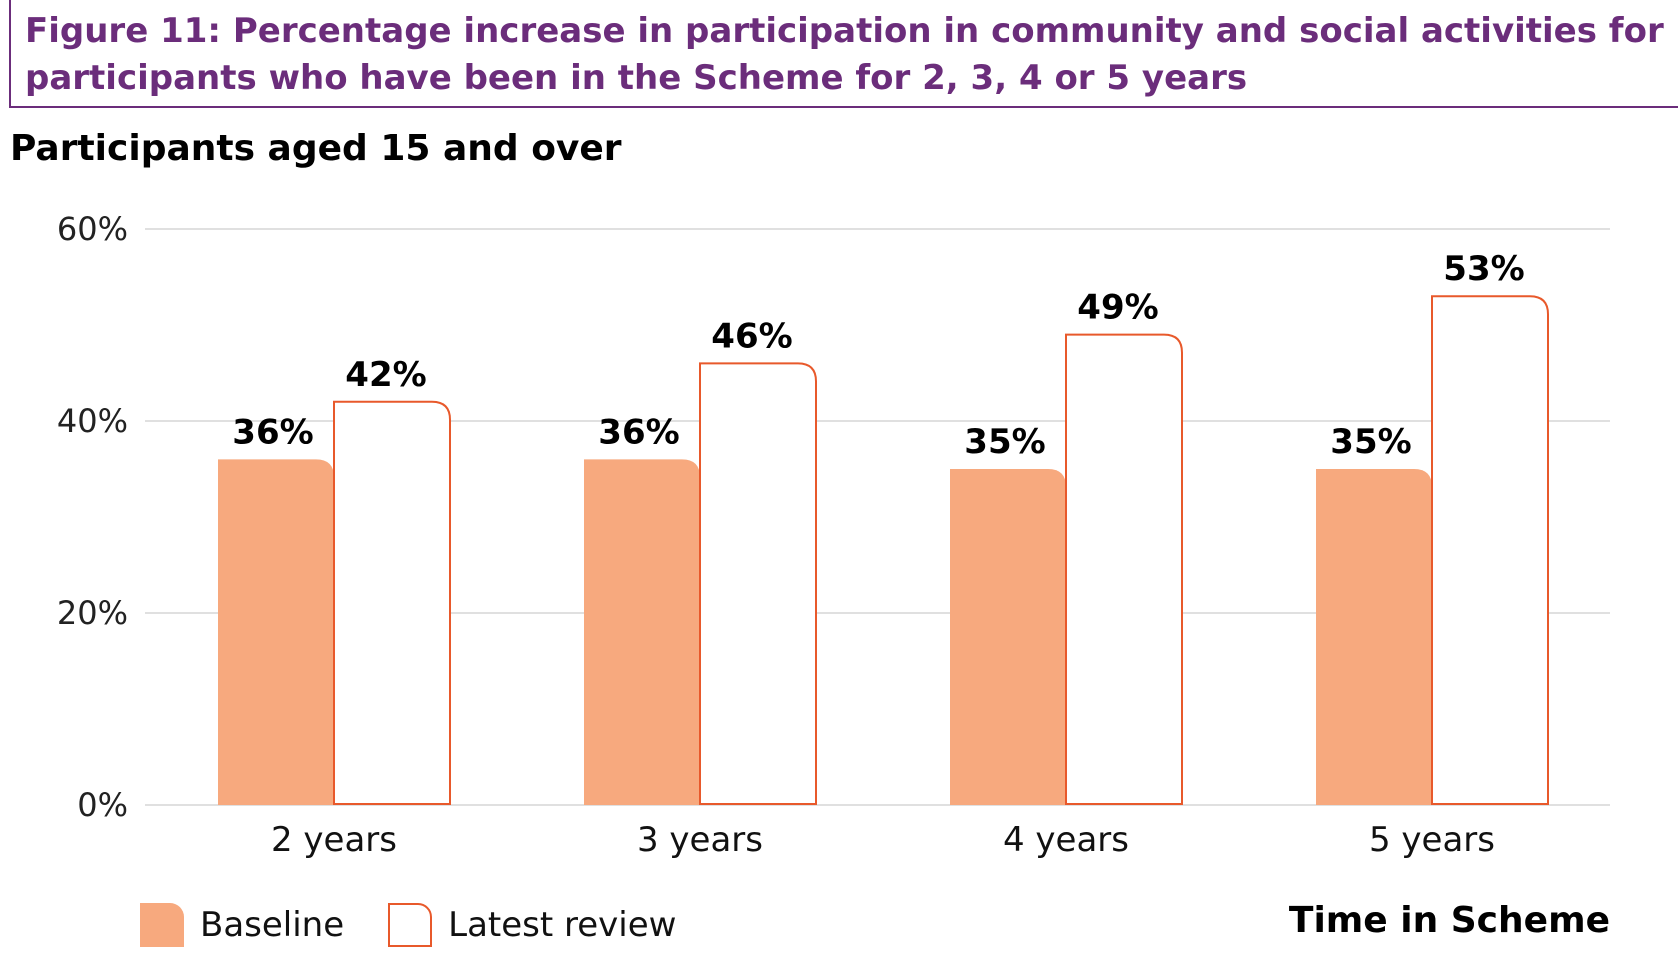  I want to click on x-tick-label: 2 years, so click(334, 840).